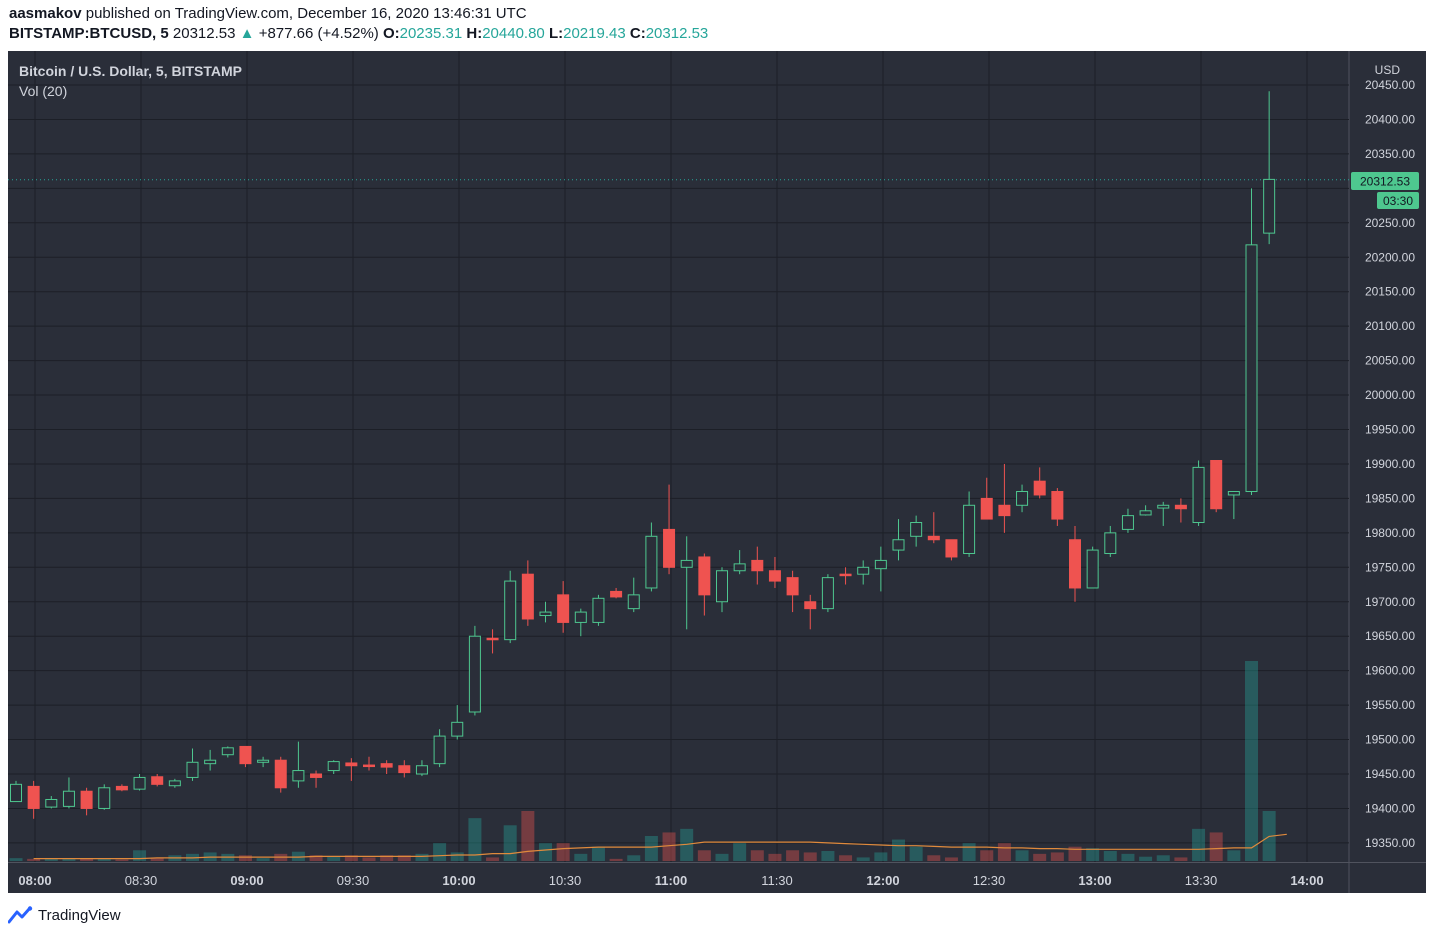  What do you see at coordinates (1387, 472) in the screenshot?
I see `price-axis` at bounding box center [1387, 472].